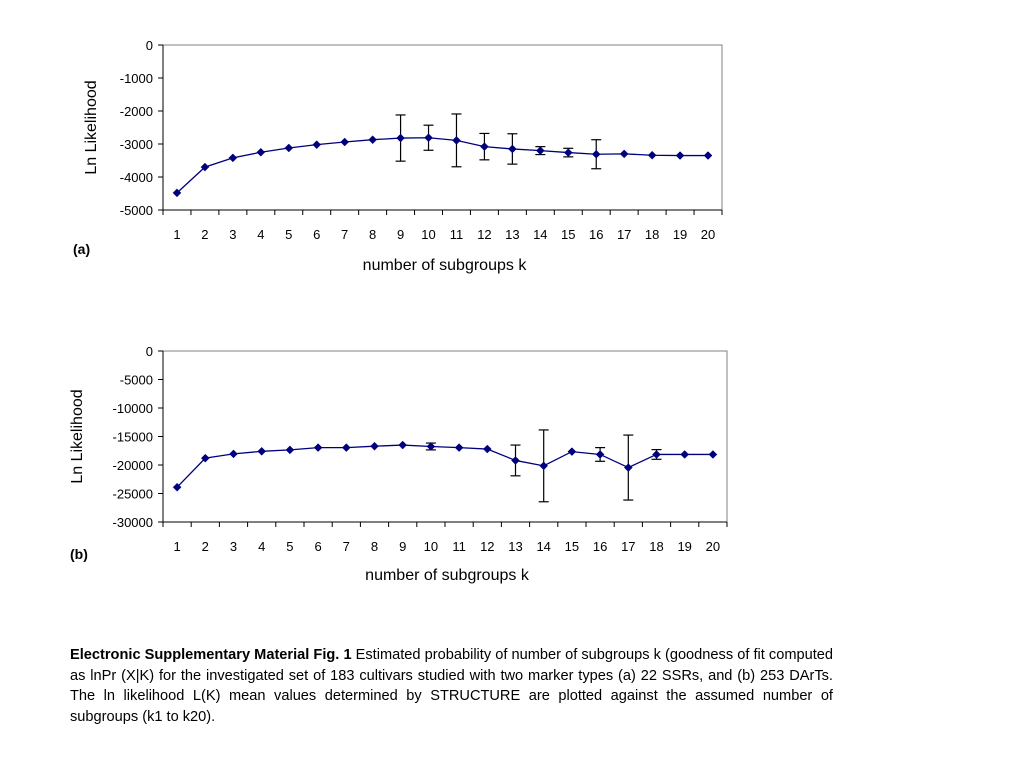 The image size is (1024, 768). I want to click on y-tick-label: -20000, so click(133, 465).